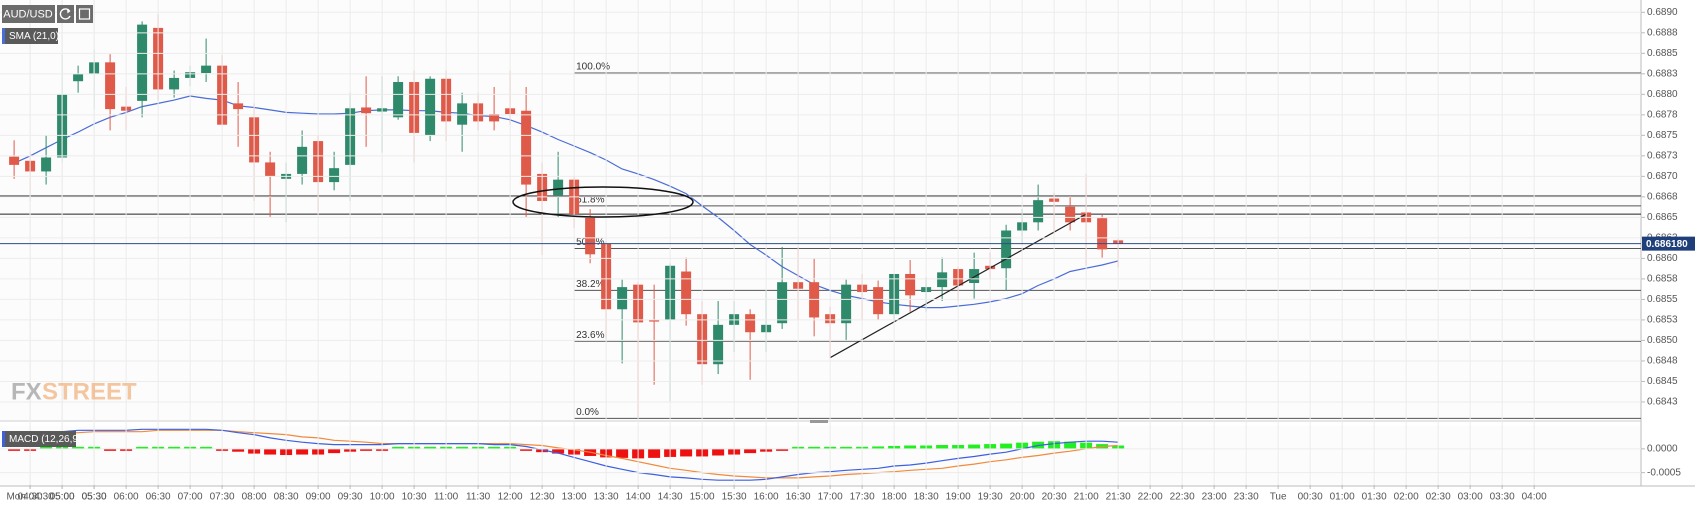 This screenshot has width=1695, height=507. What do you see at coordinates (318, 497) in the screenshot?
I see `x-tick-label: 09:00` at bounding box center [318, 497].